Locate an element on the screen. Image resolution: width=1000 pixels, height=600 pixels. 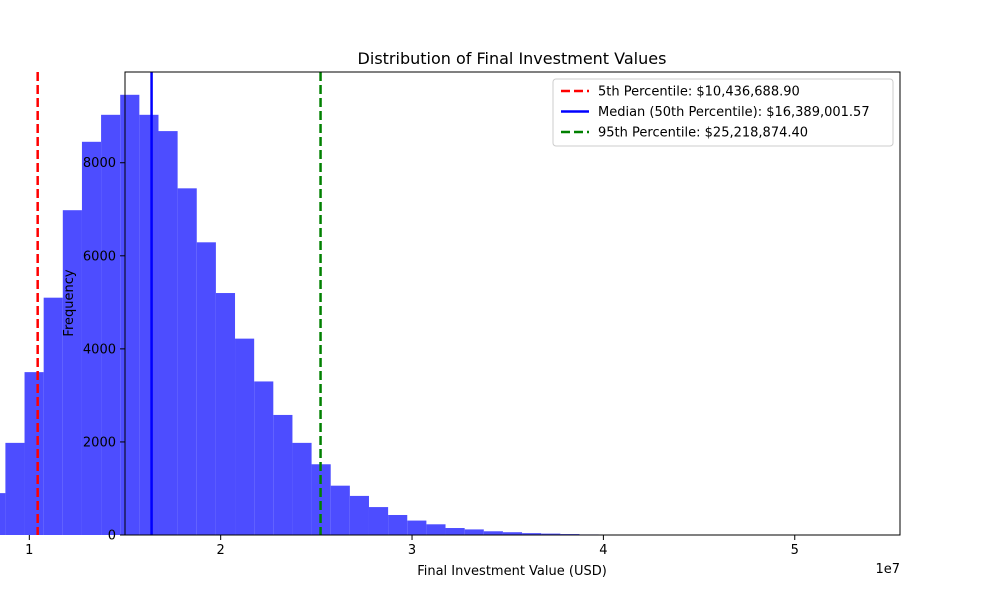
legend-entry: Median (50th Percentile): $16,389,001.57 is located at coordinates (715, 112).